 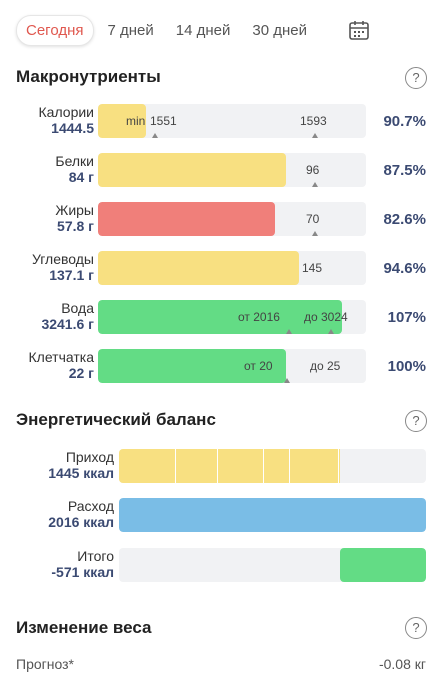 I want to click on tab-7-days: 7 дней, so click(x=130, y=30).